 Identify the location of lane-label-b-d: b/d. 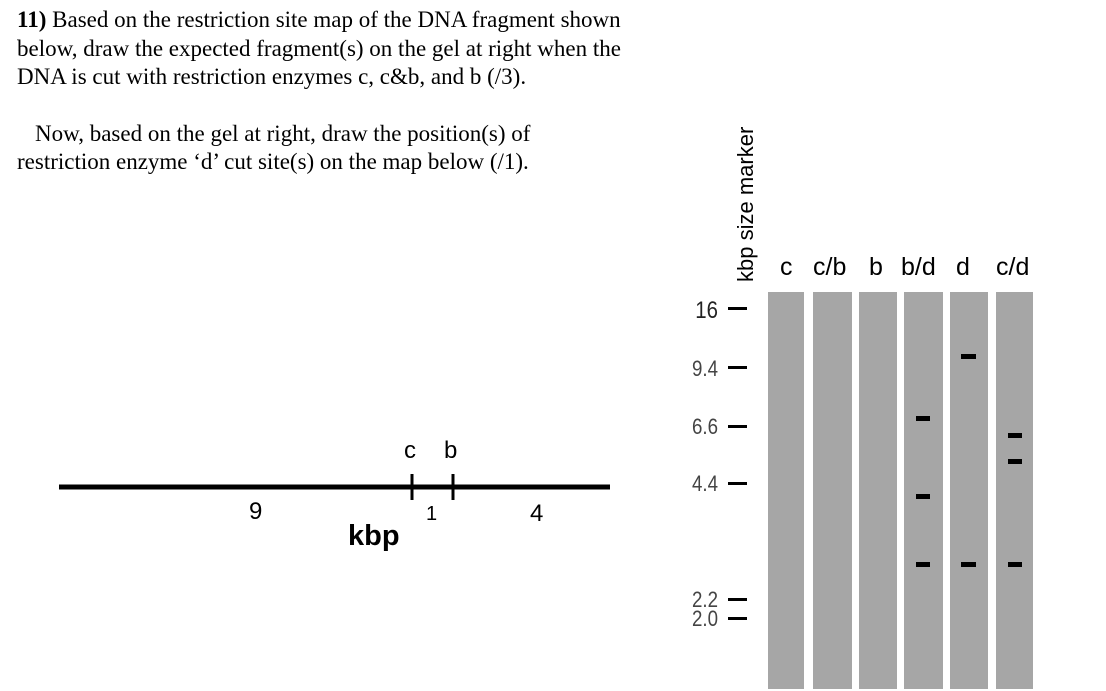
(918, 267).